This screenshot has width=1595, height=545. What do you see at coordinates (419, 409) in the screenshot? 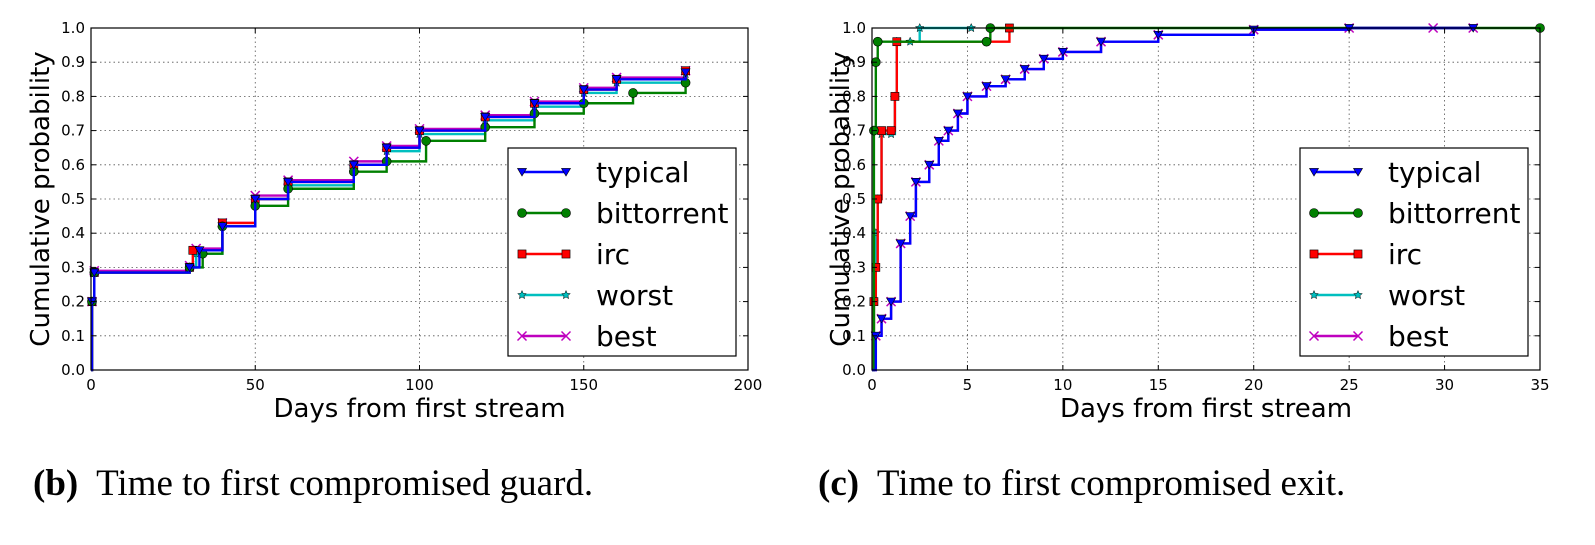
I see `chart-b-xlabel: Days from first stream` at bounding box center [419, 409].